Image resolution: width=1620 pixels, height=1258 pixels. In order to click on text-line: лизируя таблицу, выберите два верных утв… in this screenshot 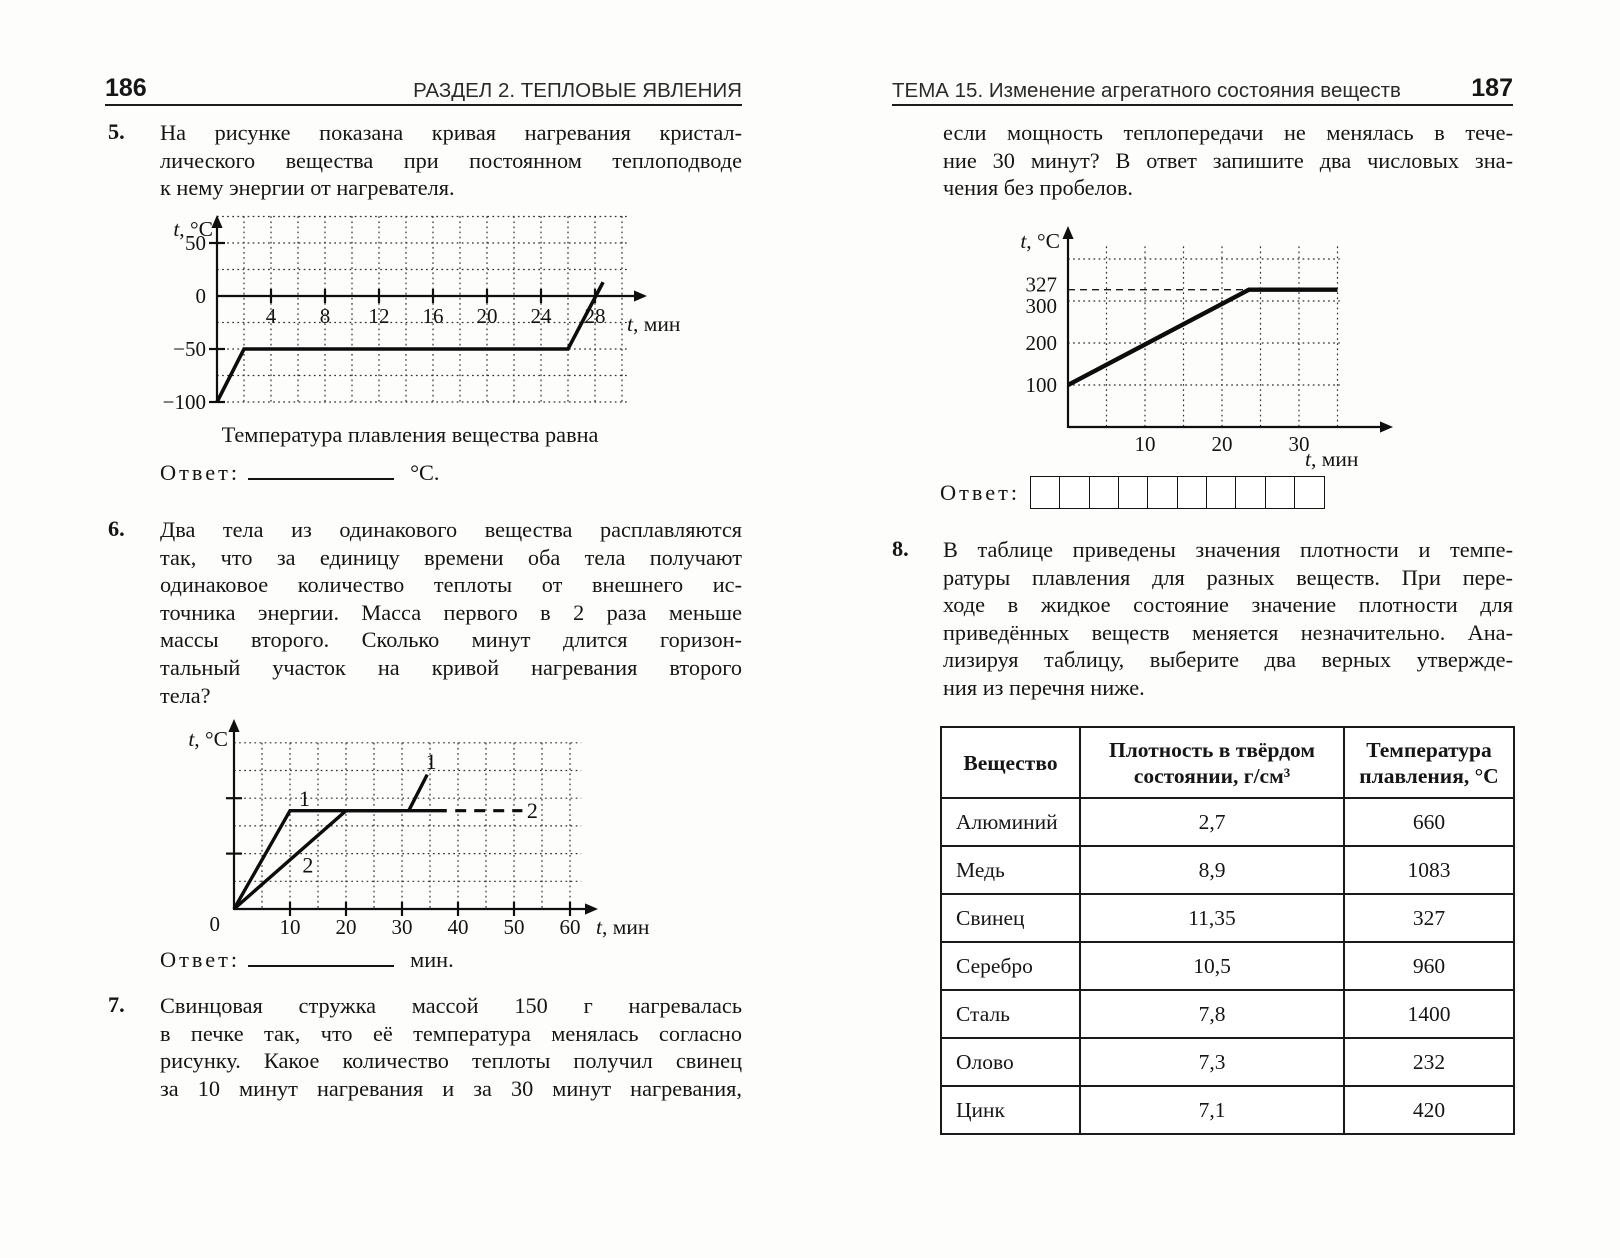, I will do `click(1228, 660)`.